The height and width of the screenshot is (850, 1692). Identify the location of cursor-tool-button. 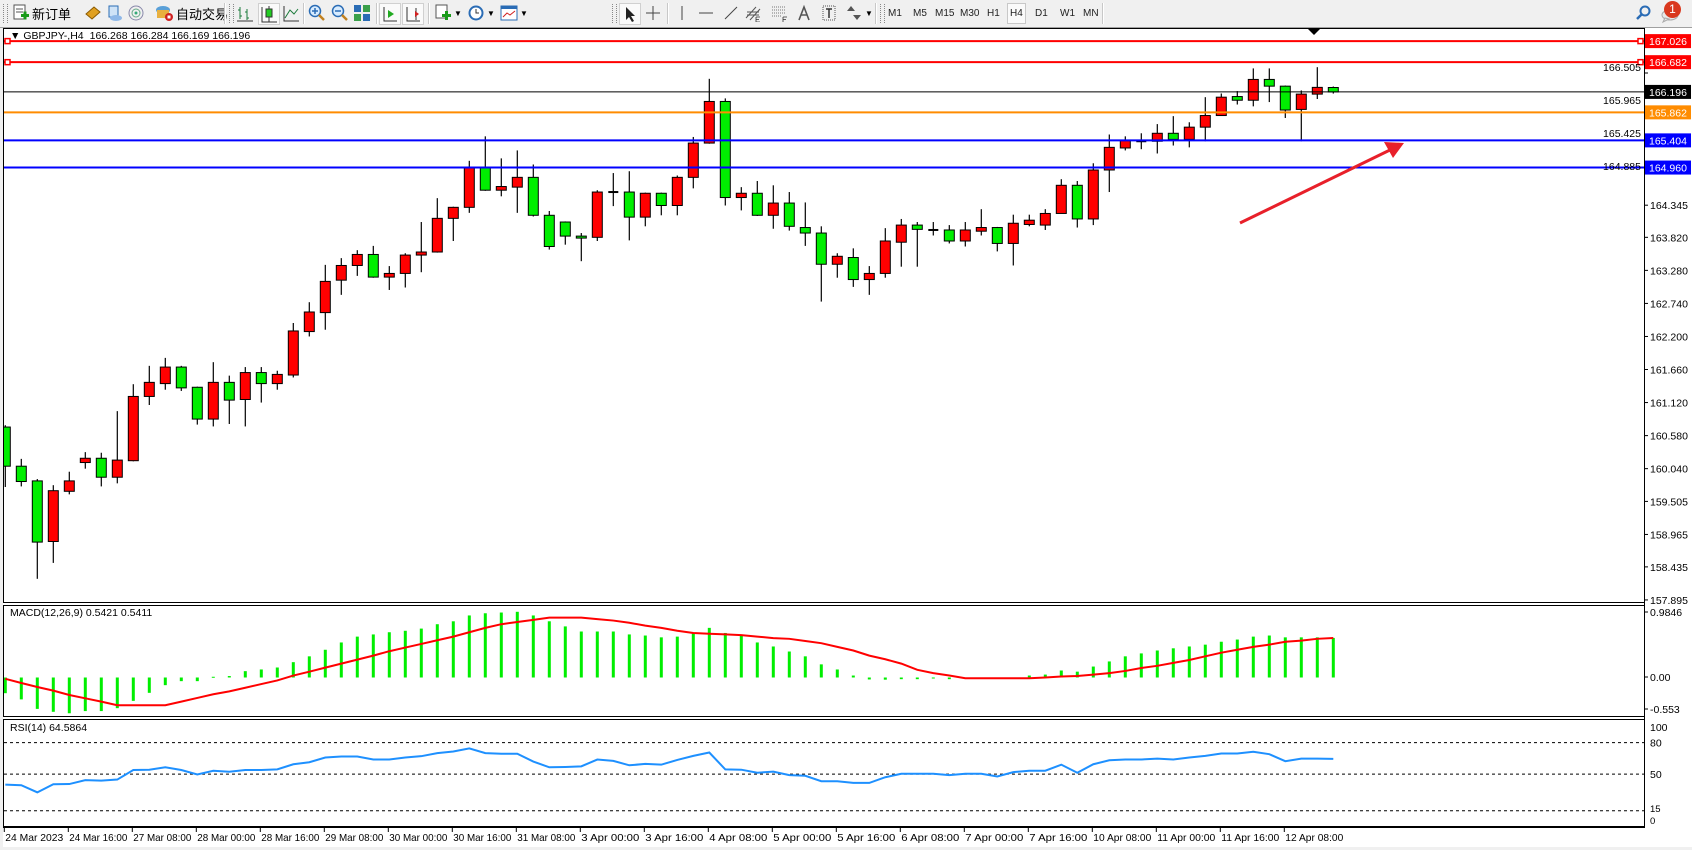
(630, 14).